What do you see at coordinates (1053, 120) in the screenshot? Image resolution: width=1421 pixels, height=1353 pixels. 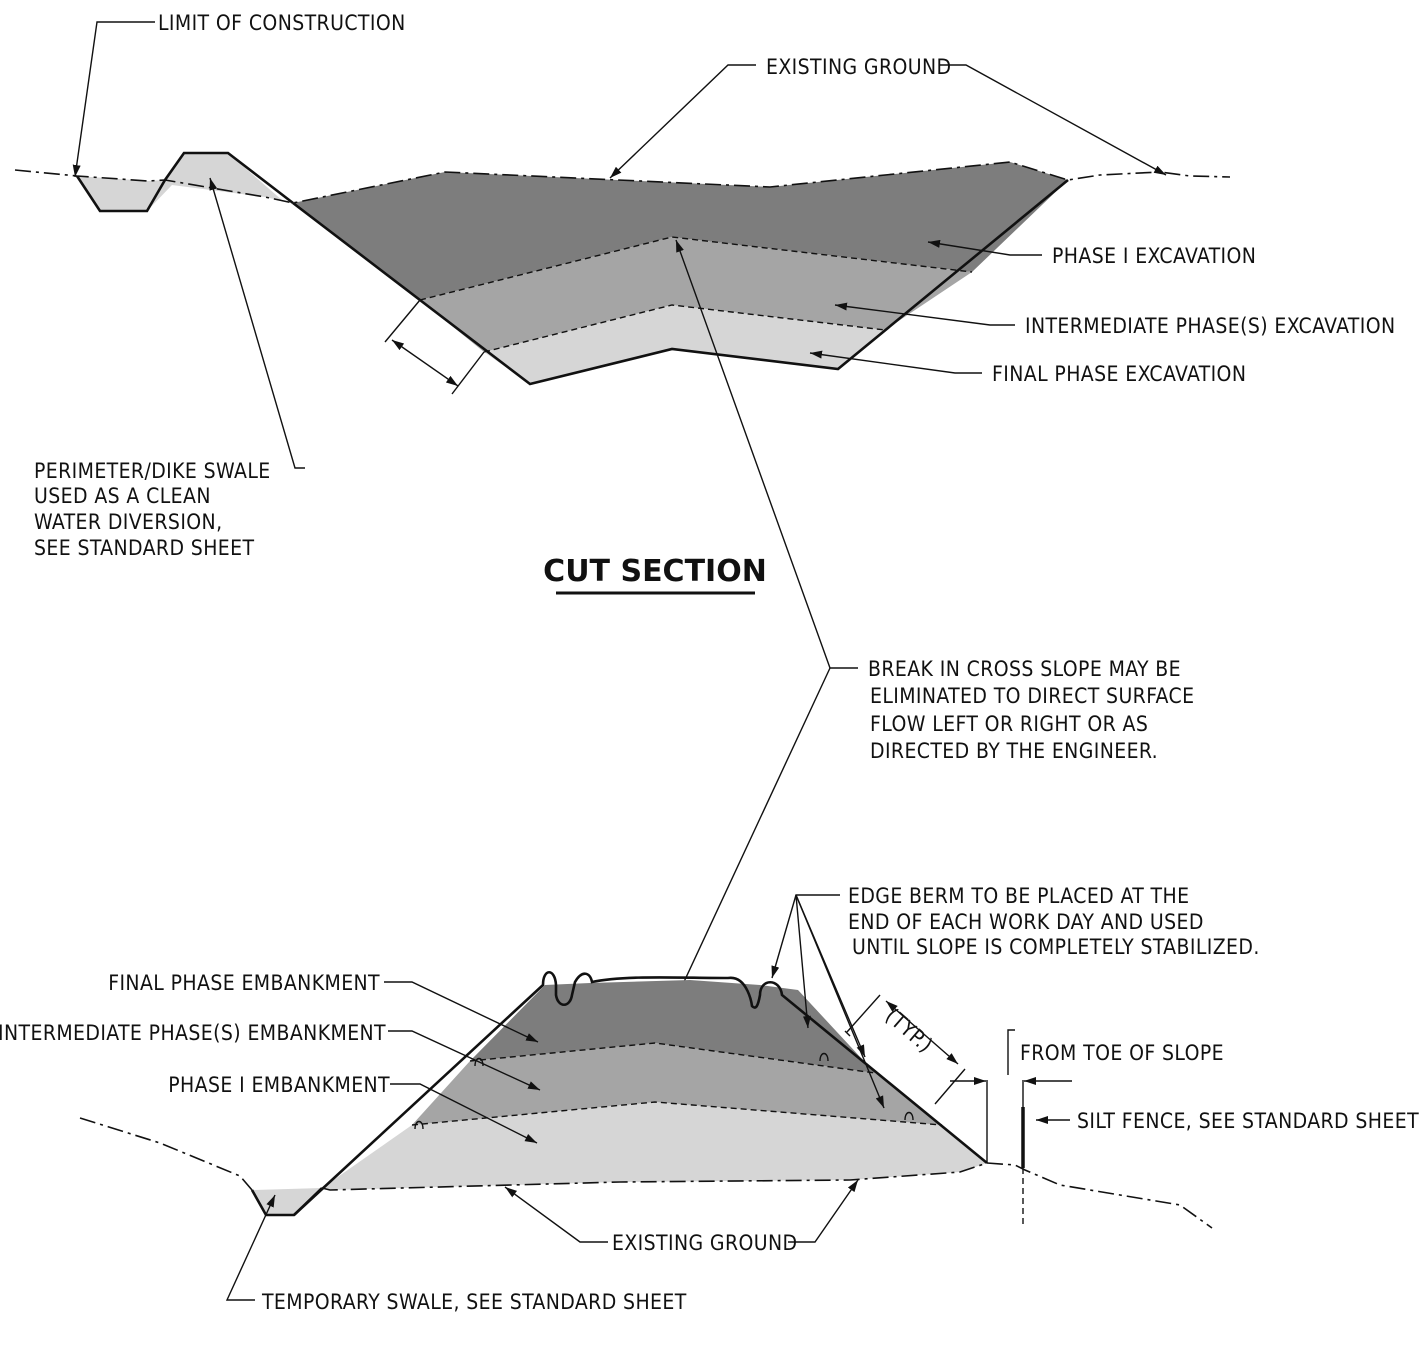 I see `existing-ground-leader-right` at bounding box center [1053, 120].